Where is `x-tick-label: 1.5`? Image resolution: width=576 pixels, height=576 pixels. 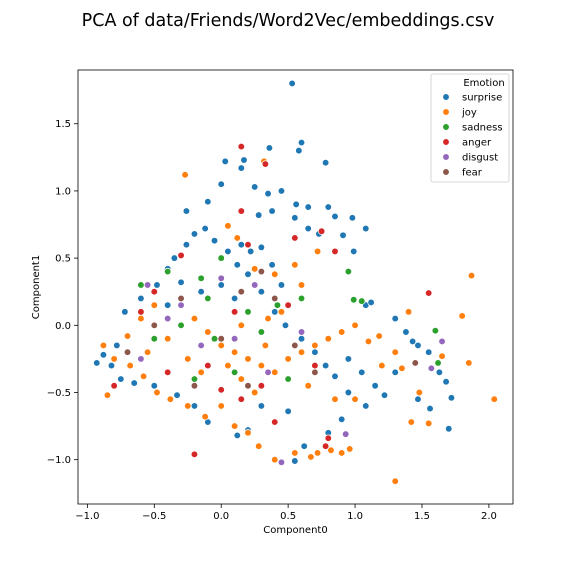
x-tick-label: 1.5 is located at coordinates (422, 516).